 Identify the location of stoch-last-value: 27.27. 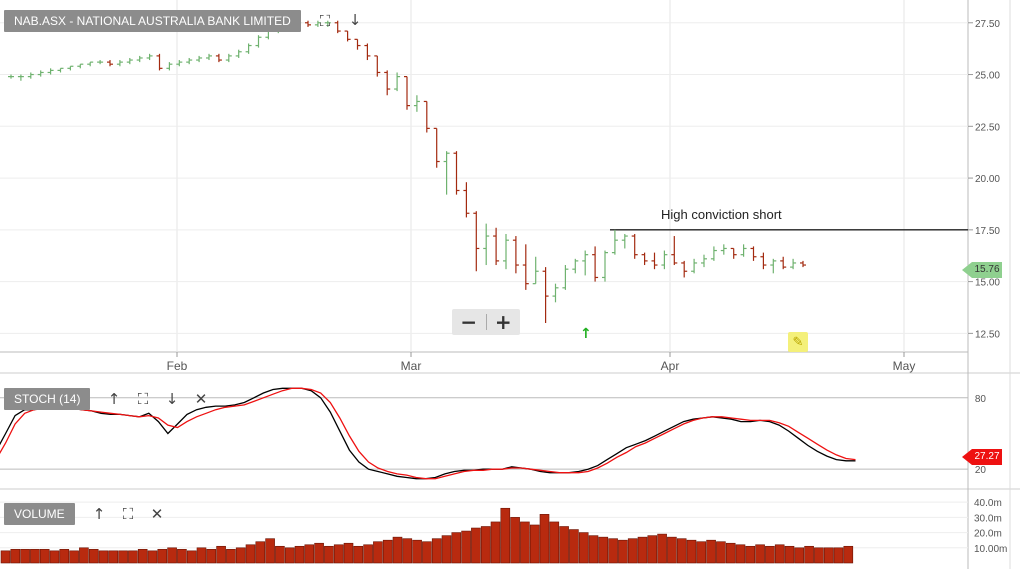
(987, 456).